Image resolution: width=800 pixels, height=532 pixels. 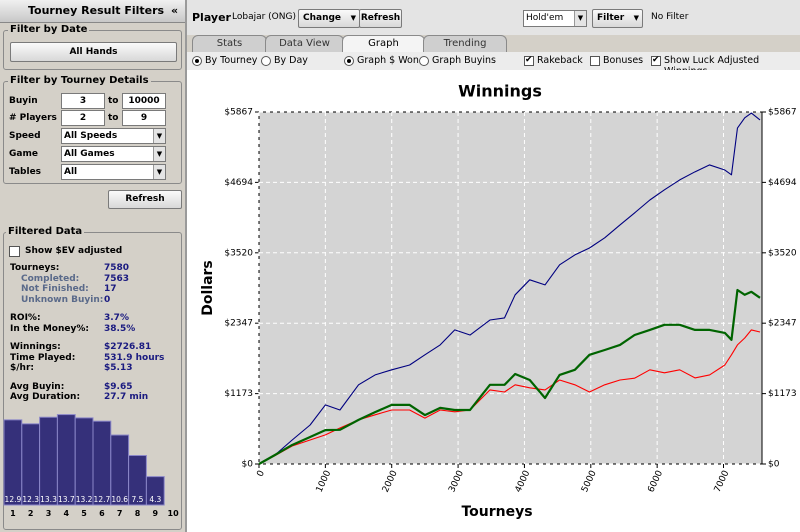 I want to click on bar-label: 10.6, so click(x=119, y=499).